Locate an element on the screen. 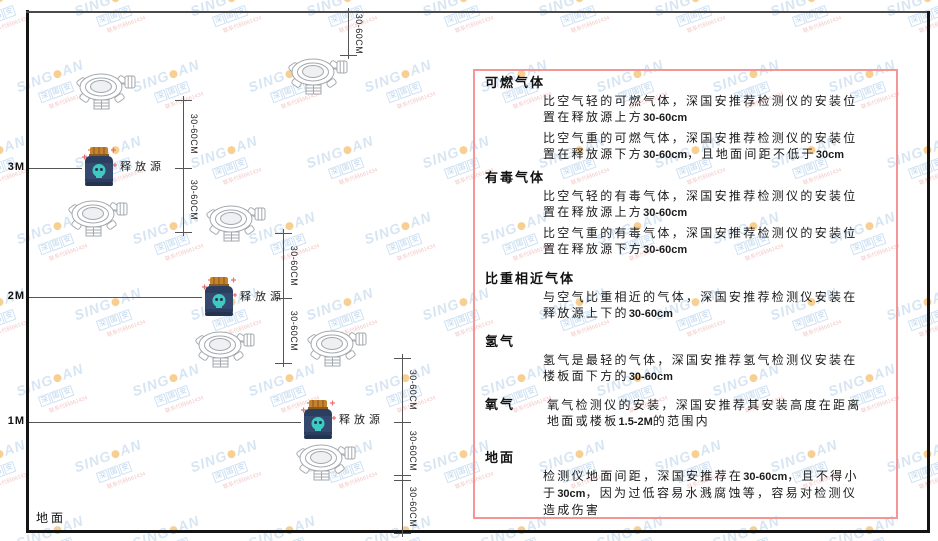  ground-line is located at coordinates (478, 531).